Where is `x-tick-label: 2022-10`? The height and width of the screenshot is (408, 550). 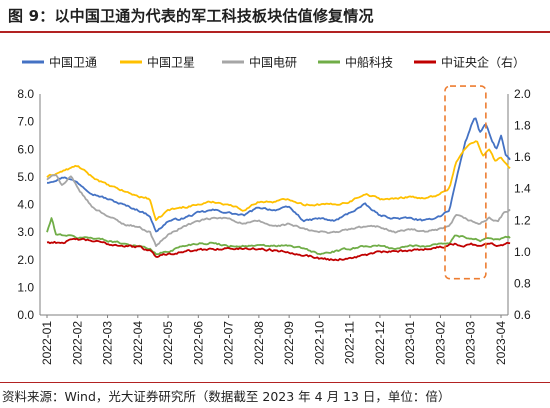
x-tick-label: 2022-10 is located at coordinates (319, 343).